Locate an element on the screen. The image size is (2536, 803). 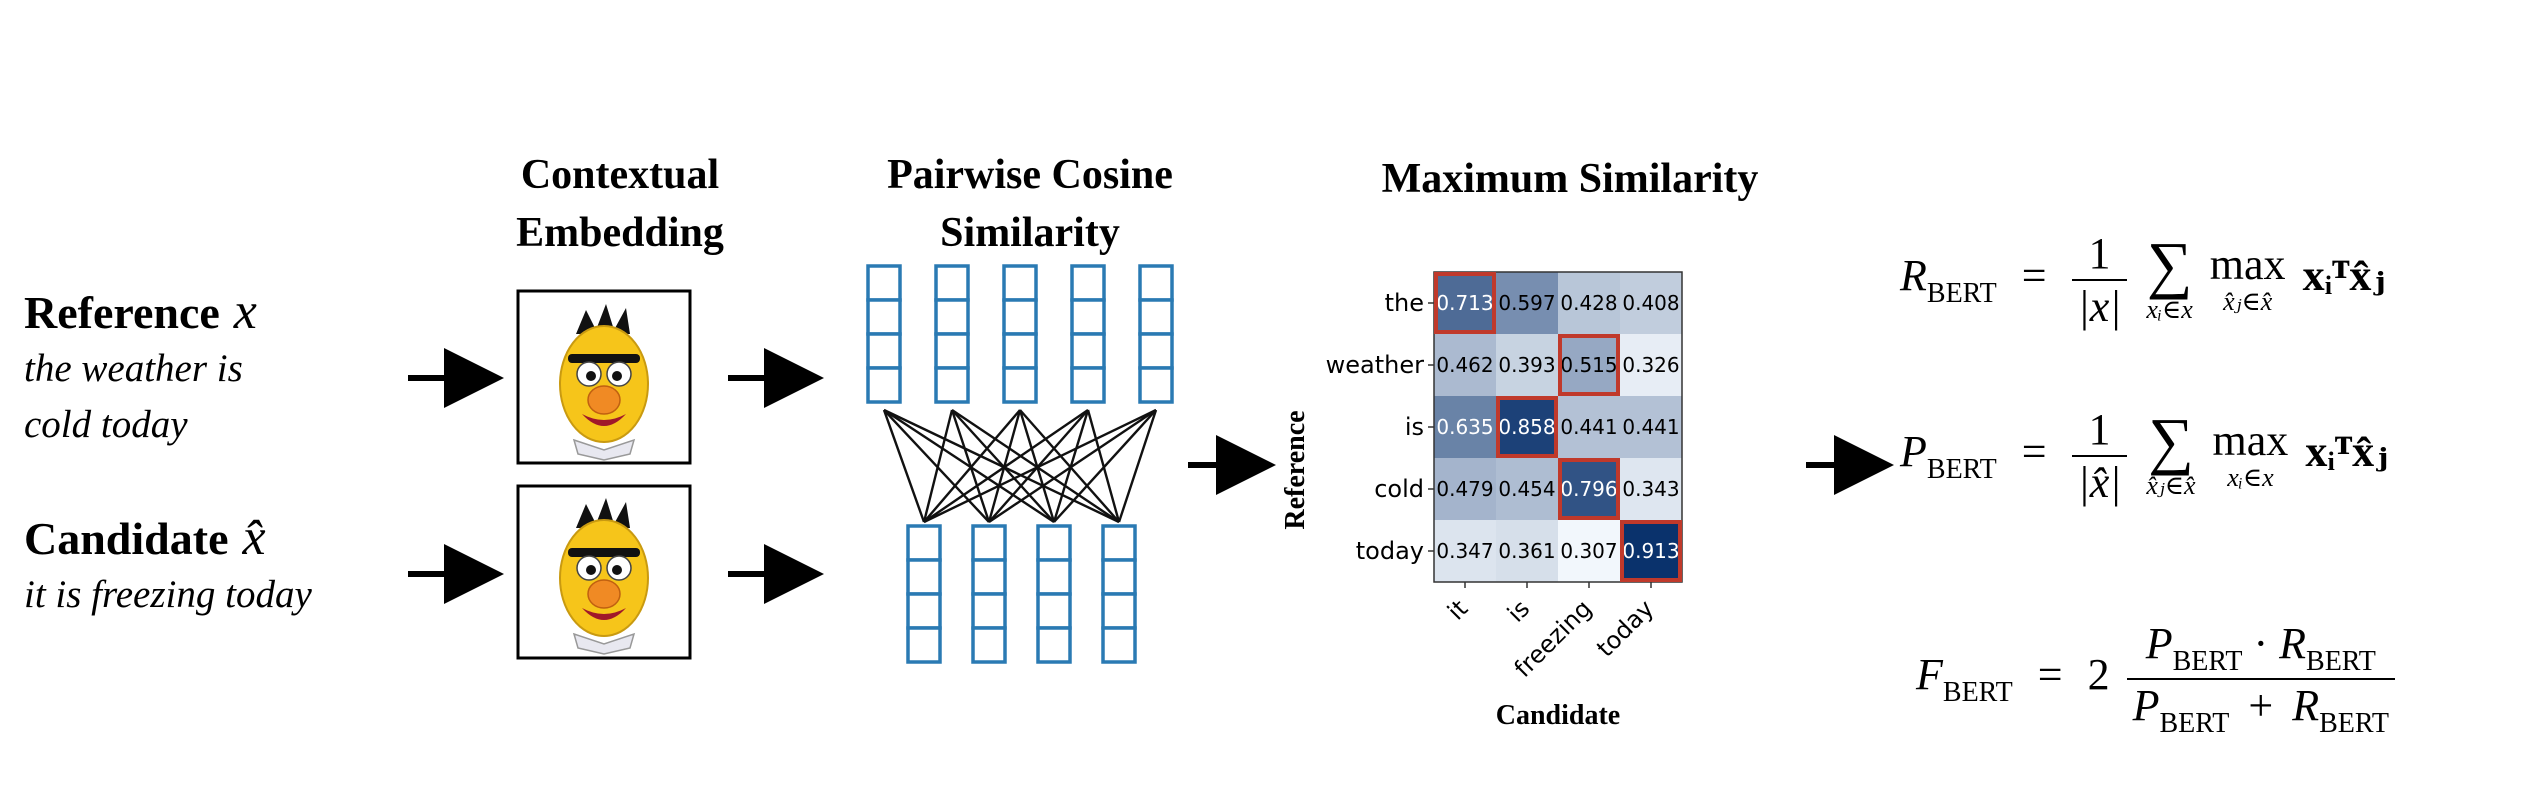
heatmap-cell-value: 0.428 is located at coordinates (1588, 303).